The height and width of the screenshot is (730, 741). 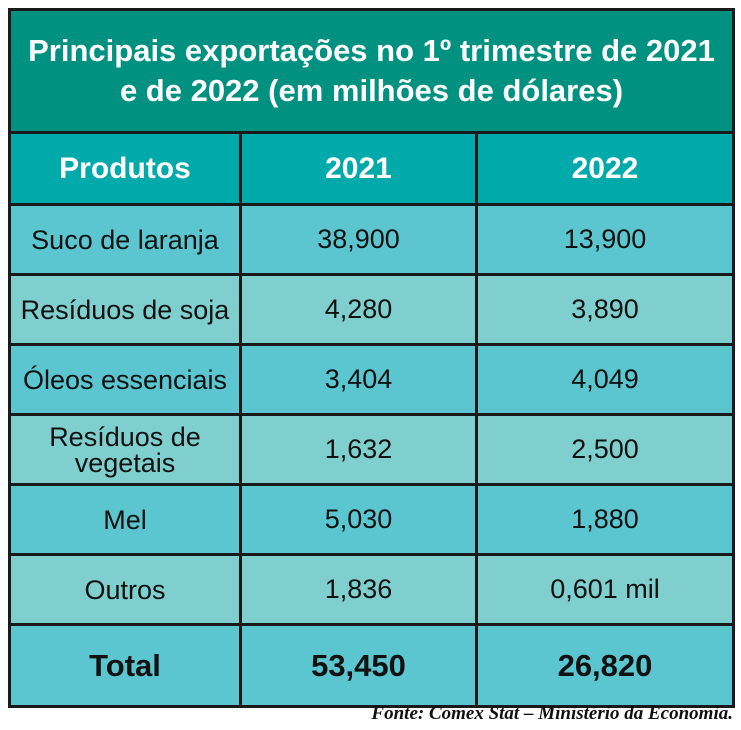 I want to click on product-cell: Resíduos de vegetais, so click(x=126, y=449).